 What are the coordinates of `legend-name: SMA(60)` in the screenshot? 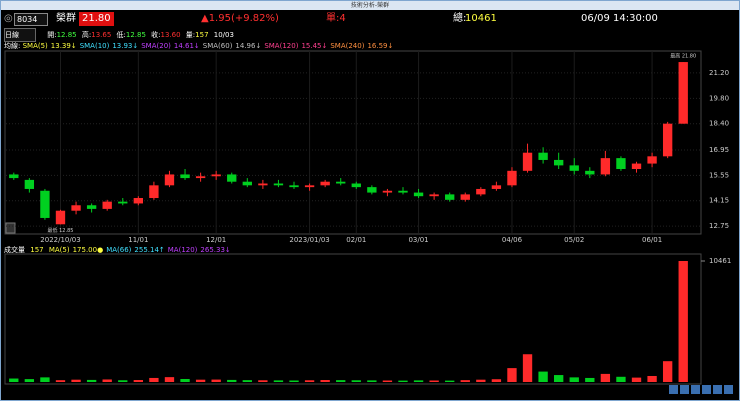 It's located at (217, 46).